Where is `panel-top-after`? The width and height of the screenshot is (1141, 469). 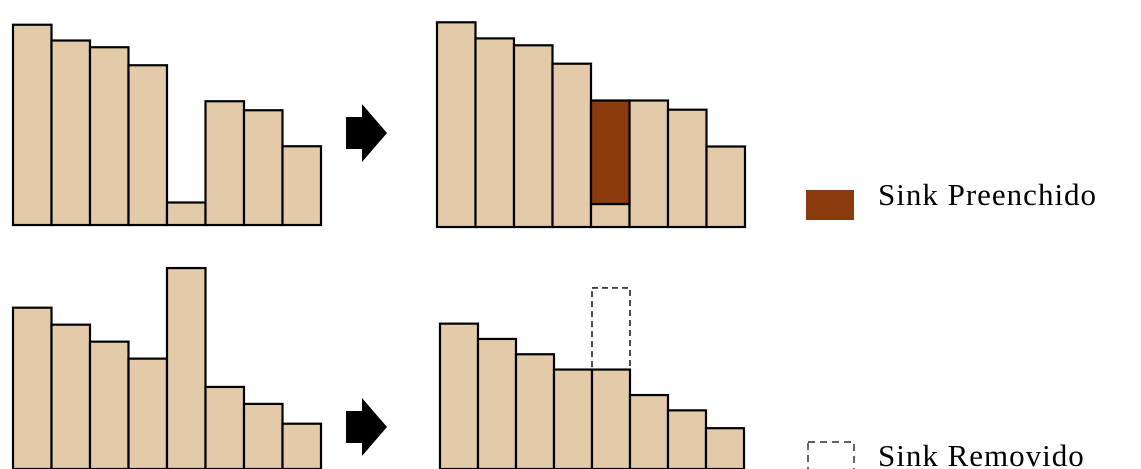
panel-top-after is located at coordinates (591, 125).